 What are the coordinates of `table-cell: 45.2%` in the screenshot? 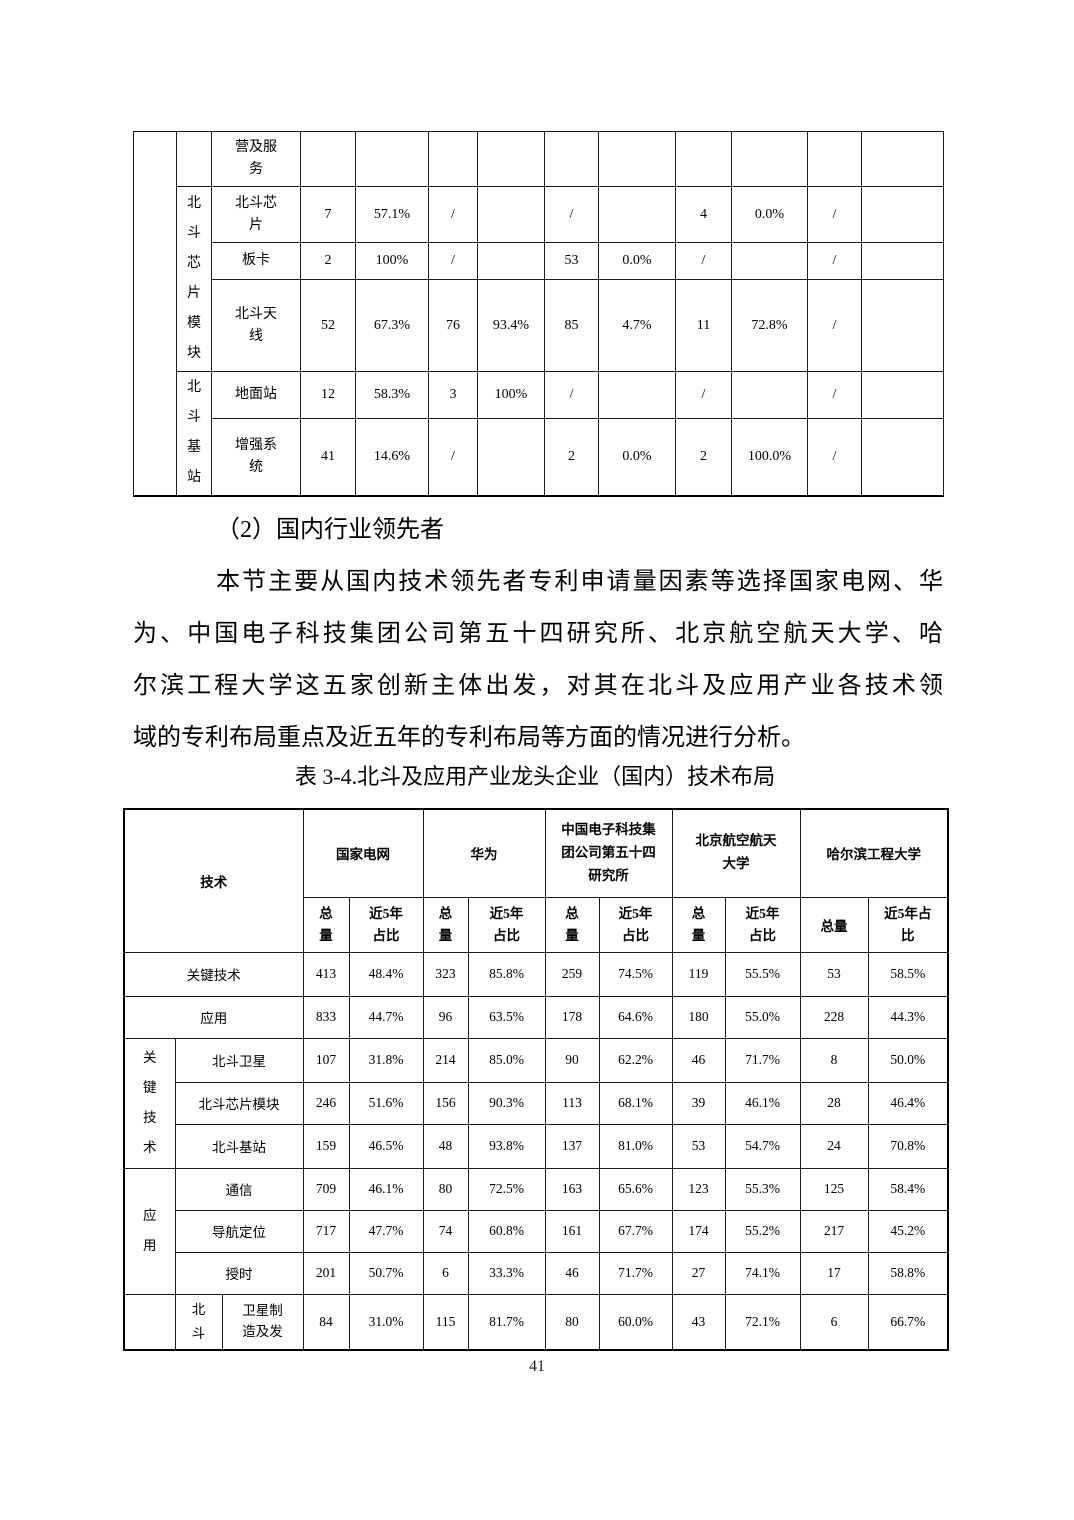 It's located at (908, 1231).